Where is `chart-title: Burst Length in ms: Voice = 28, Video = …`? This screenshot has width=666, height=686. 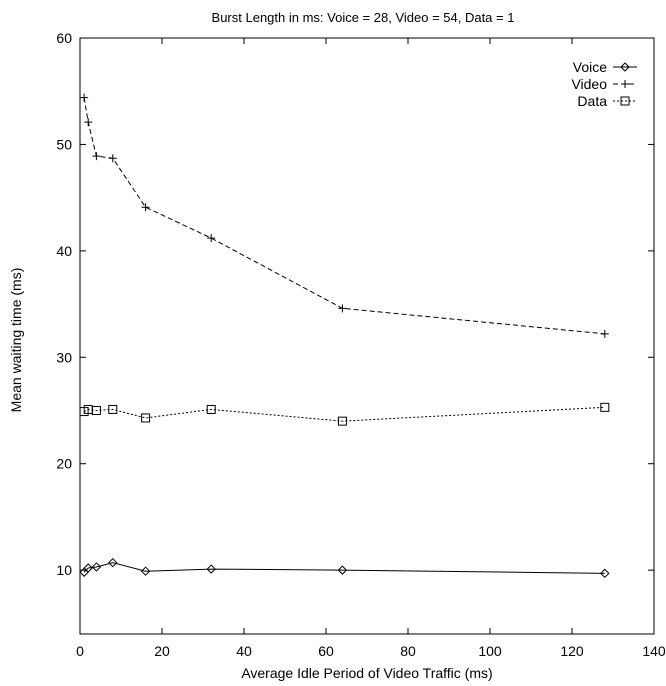
chart-title: Burst Length in ms: Voice = 28, Video = … is located at coordinates (363, 17).